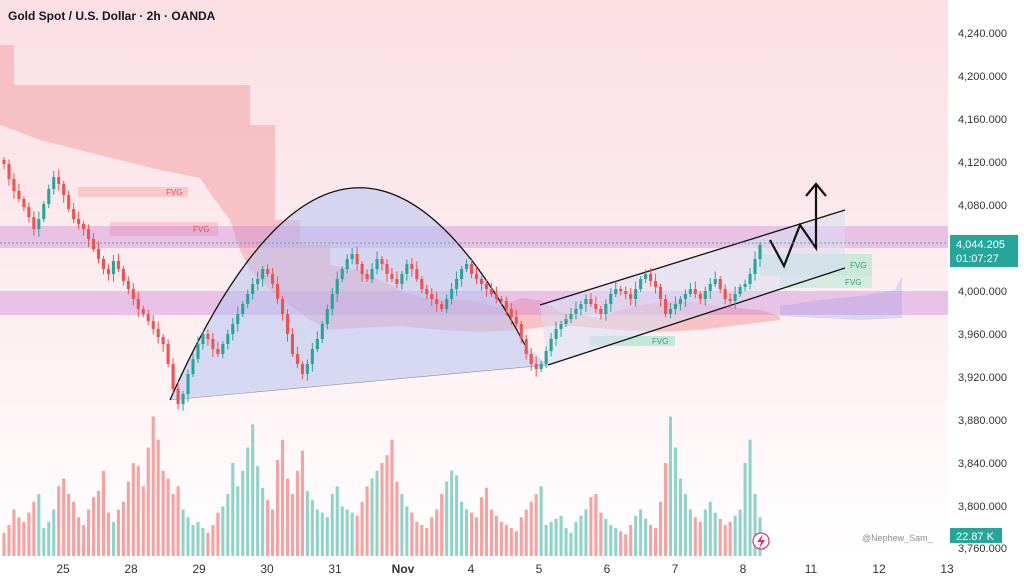  I want to click on price-tick: 3,800.000, so click(982, 507).